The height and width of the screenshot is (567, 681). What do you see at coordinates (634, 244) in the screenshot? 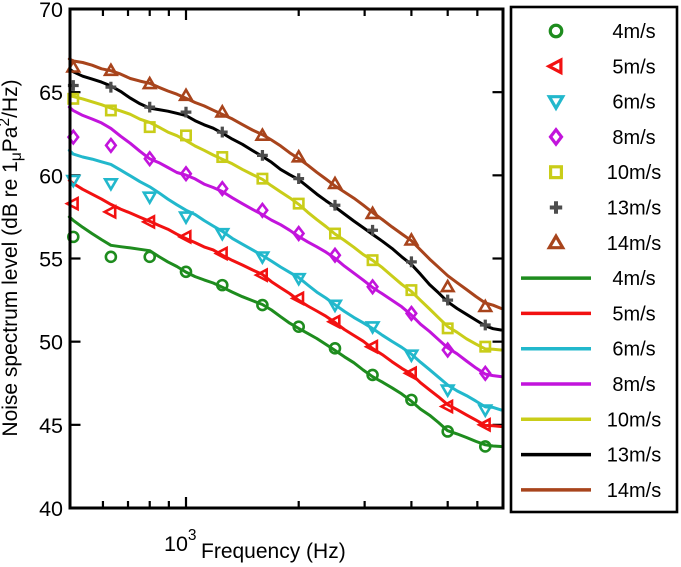
I see `legend-label: 14m/s` at bounding box center [634, 244].